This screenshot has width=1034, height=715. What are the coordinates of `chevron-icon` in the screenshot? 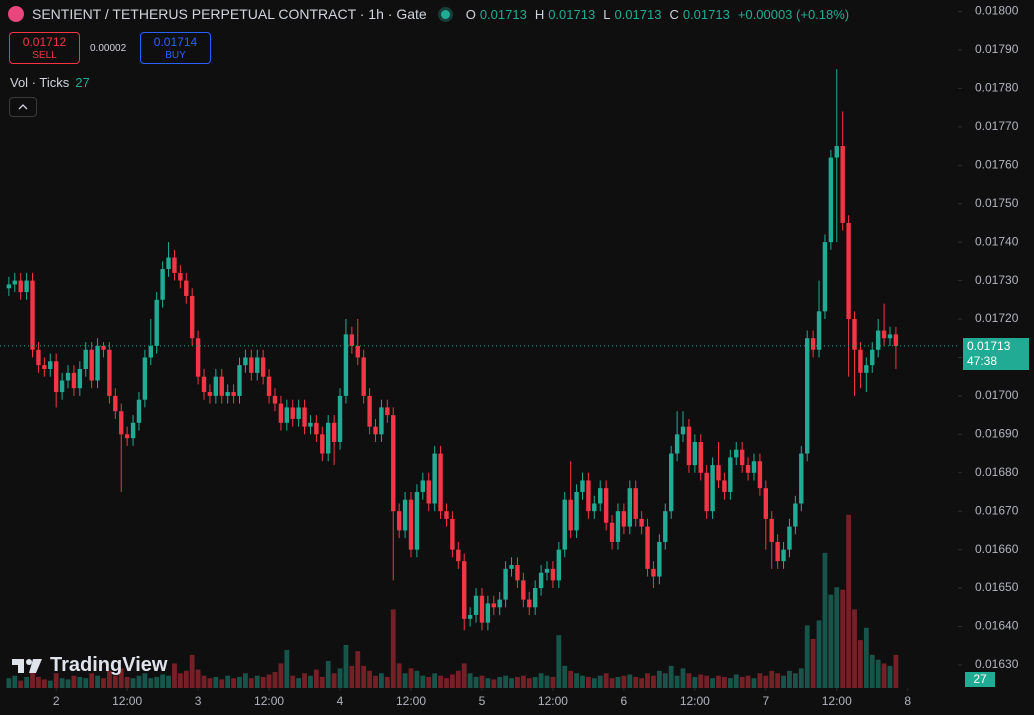 It's located at (23, 107).